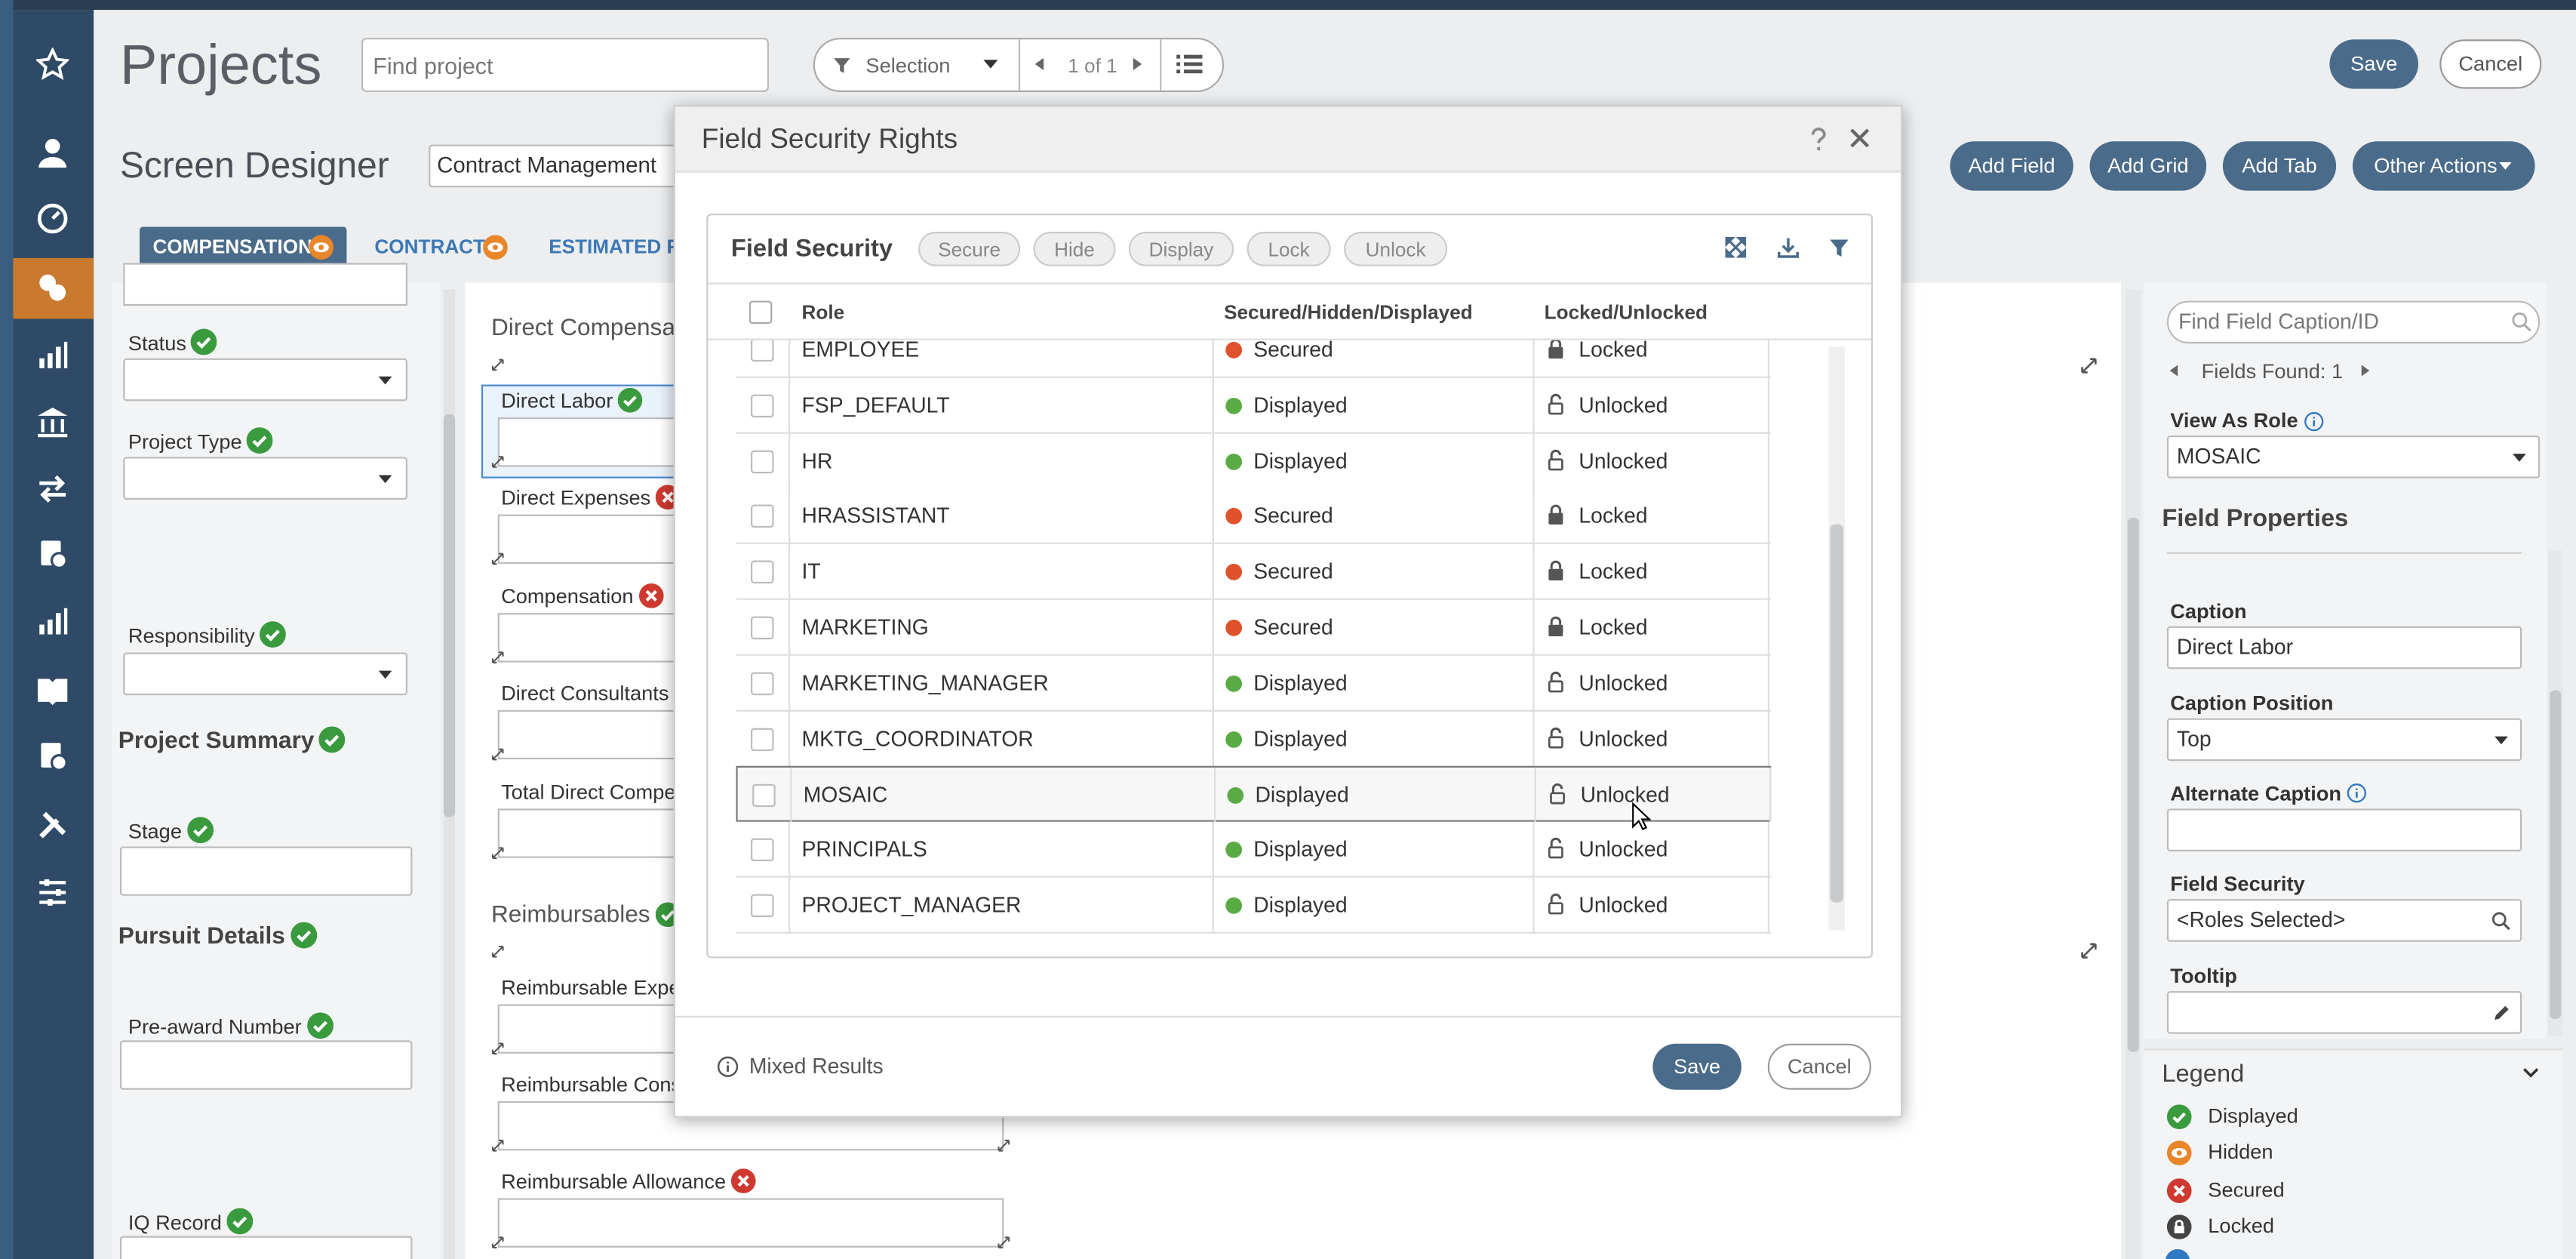 The width and height of the screenshot is (2576, 1259). What do you see at coordinates (1254, 905) in the screenshot?
I see `table-row: PROJECT_MANAGER Displayed Unlocked` at bounding box center [1254, 905].